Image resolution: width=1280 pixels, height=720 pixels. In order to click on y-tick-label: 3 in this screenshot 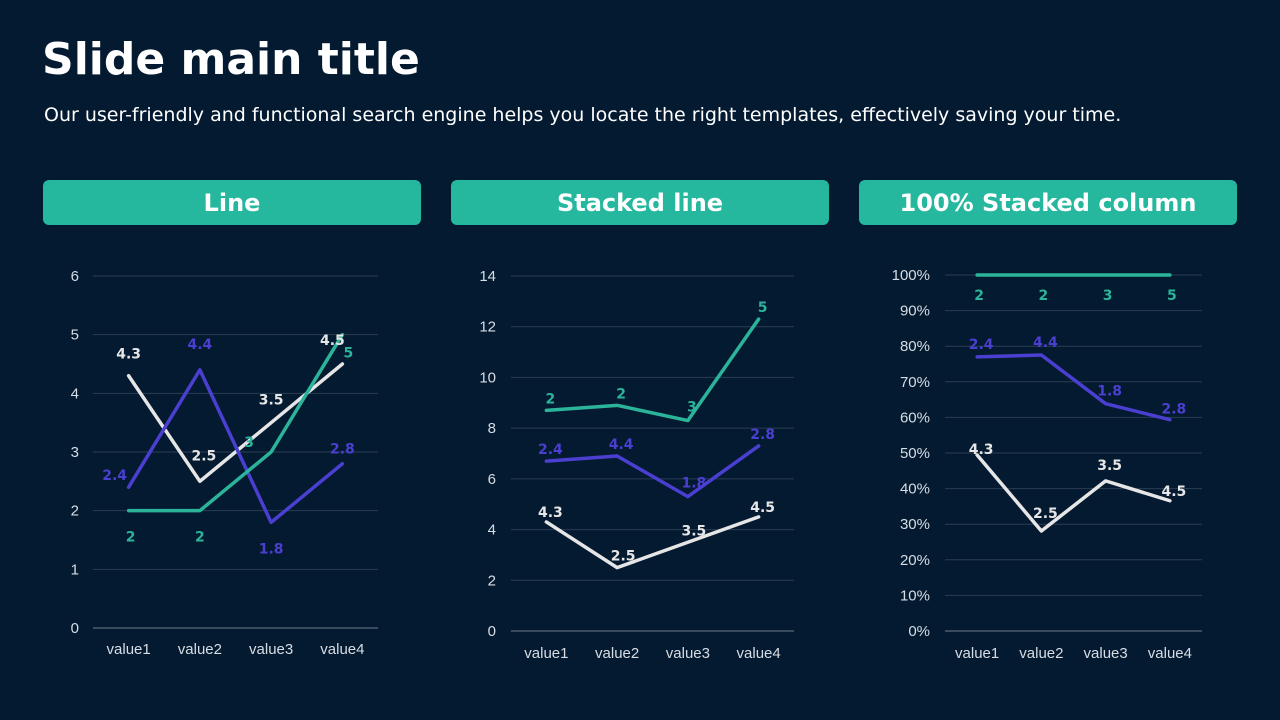, I will do `click(75, 452)`.